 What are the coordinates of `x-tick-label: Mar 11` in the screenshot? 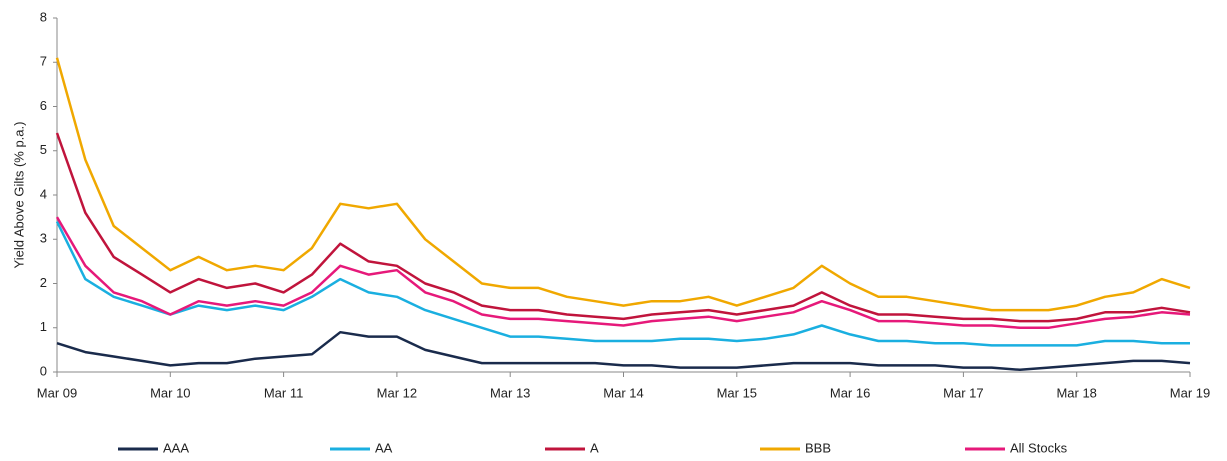 It's located at (284, 392).